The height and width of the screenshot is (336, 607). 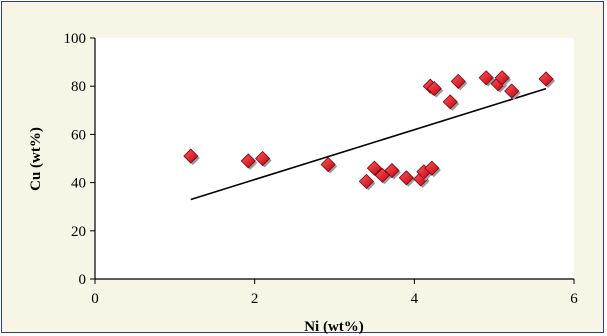 What do you see at coordinates (79, 159) in the screenshot?
I see `y-tick-group: 0 20 40 60 80 100` at bounding box center [79, 159].